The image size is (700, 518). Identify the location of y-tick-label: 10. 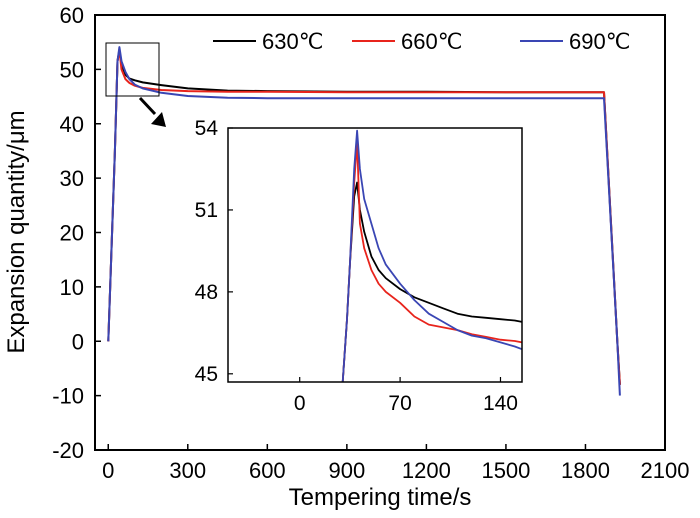
(72, 287).